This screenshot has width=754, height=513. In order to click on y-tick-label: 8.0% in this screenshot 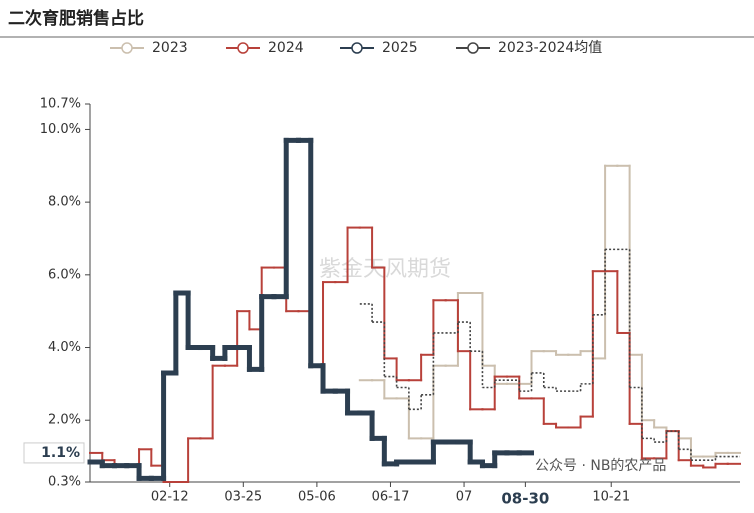, I will do `click(64, 202)`.